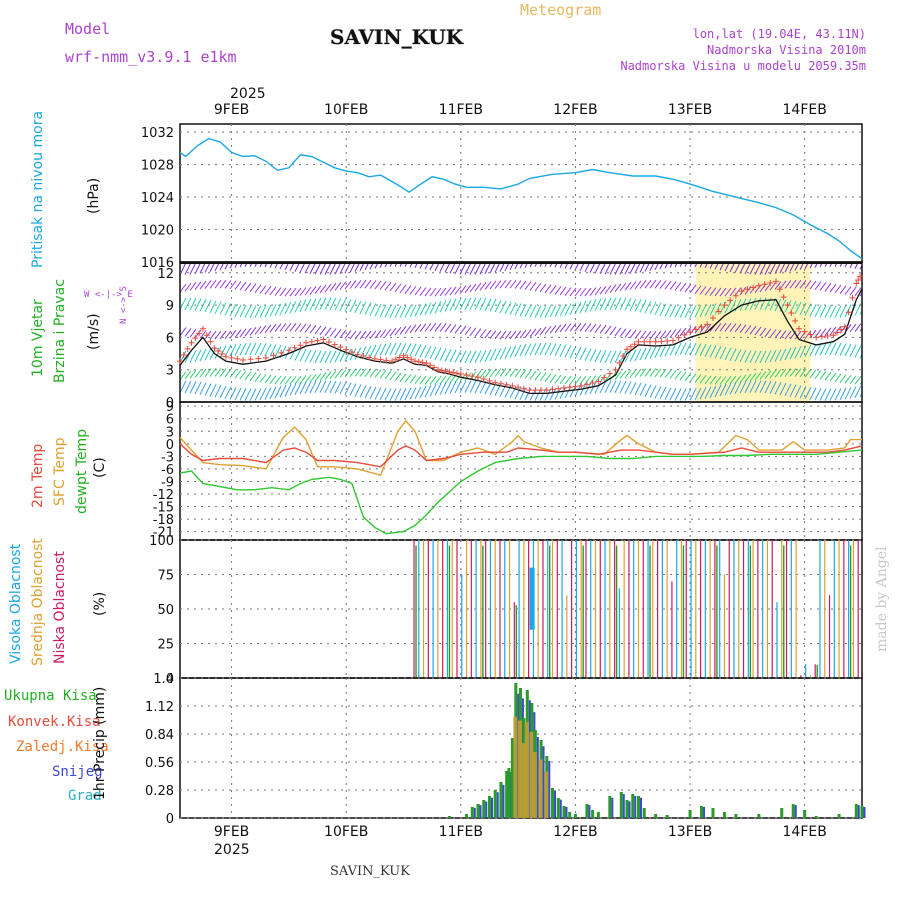 The height and width of the screenshot is (904, 900). What do you see at coordinates (85, 796) in the screenshot?
I see `label-precip-side-5: Grad` at bounding box center [85, 796].